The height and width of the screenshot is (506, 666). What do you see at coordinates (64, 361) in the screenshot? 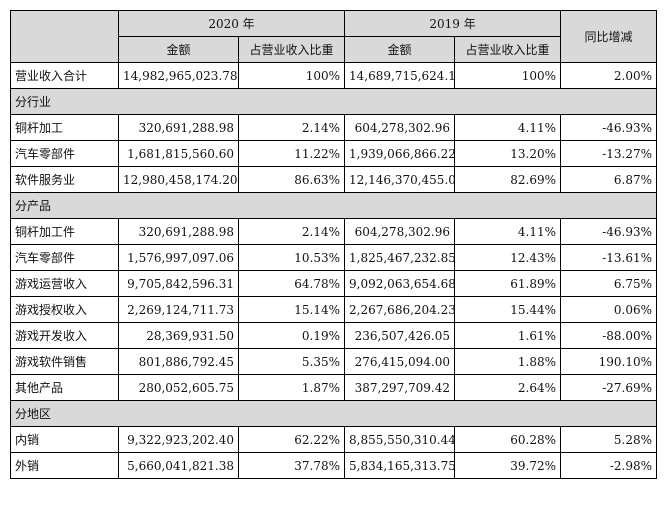
I see `row-label: 游戏软件销售` at bounding box center [64, 361].